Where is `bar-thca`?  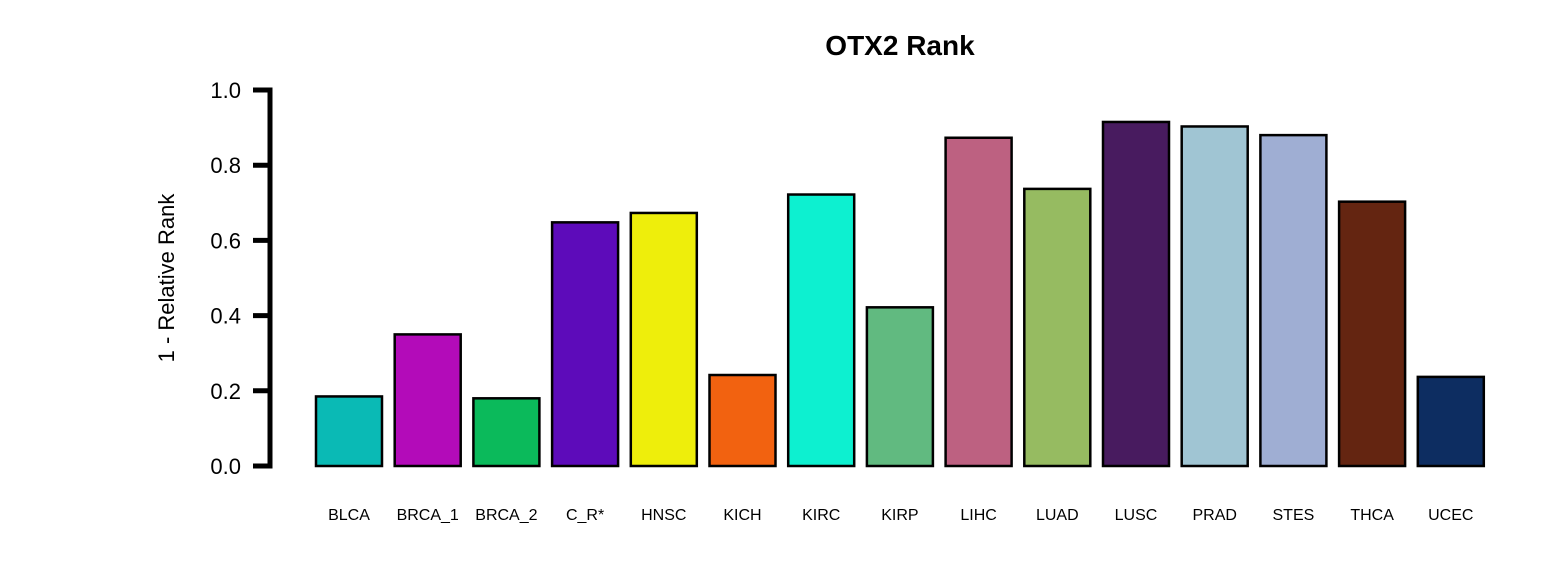
bar-thca is located at coordinates (1372, 334).